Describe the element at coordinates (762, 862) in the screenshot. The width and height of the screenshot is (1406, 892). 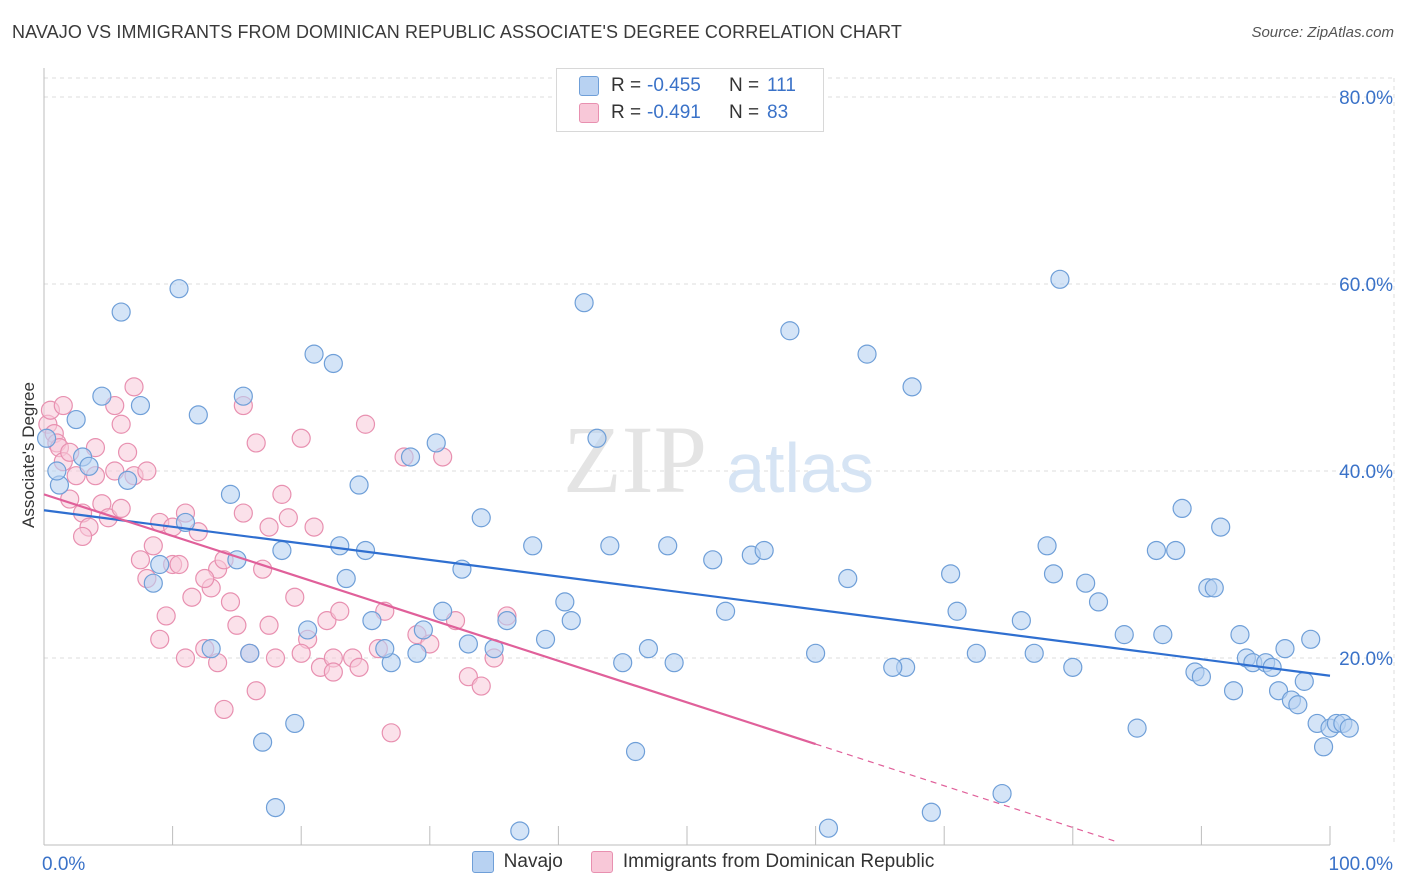
I see `legend-item-dominican: Immigrants from Dominican Republic` at that location.